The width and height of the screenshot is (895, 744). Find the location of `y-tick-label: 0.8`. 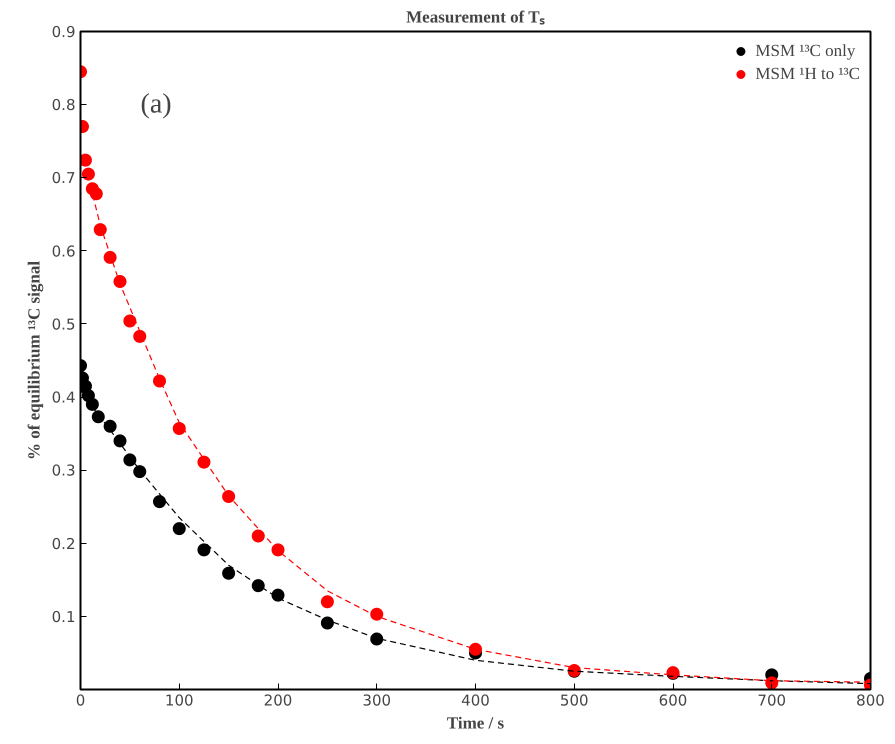

y-tick-label: 0.8 is located at coordinates (64, 105).